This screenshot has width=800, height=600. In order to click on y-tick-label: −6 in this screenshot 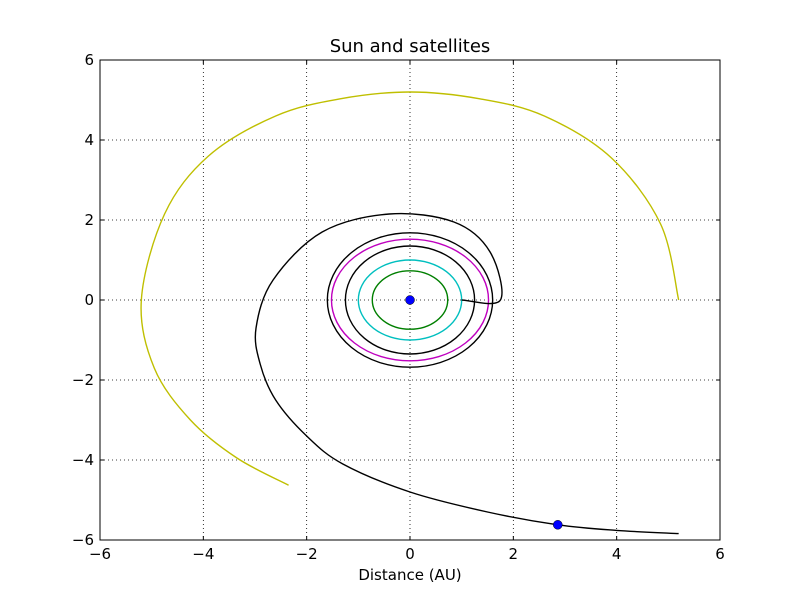, I will do `click(83, 540)`.